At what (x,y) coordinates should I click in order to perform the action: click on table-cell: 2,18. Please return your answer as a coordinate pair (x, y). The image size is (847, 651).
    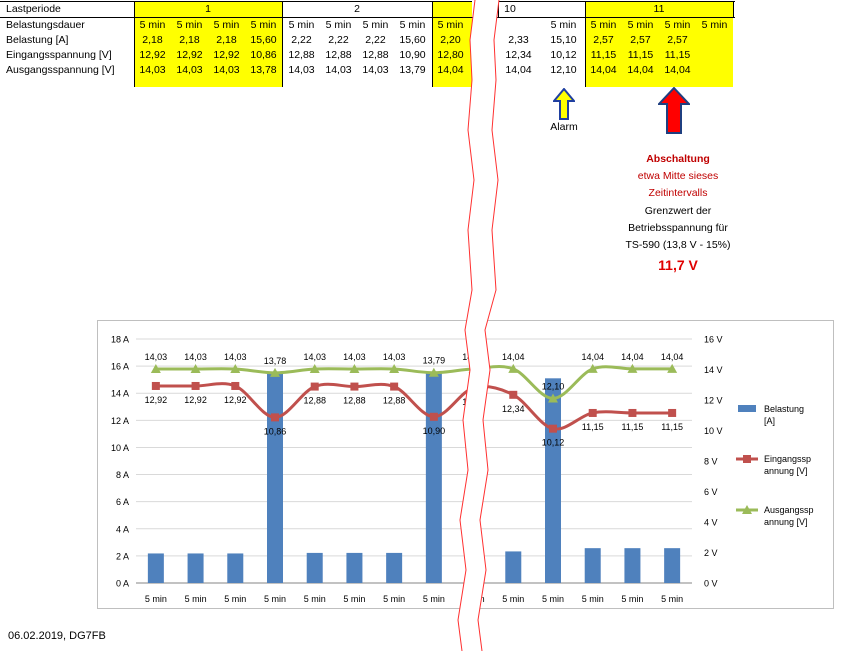
    Looking at the image, I should click on (152, 40).